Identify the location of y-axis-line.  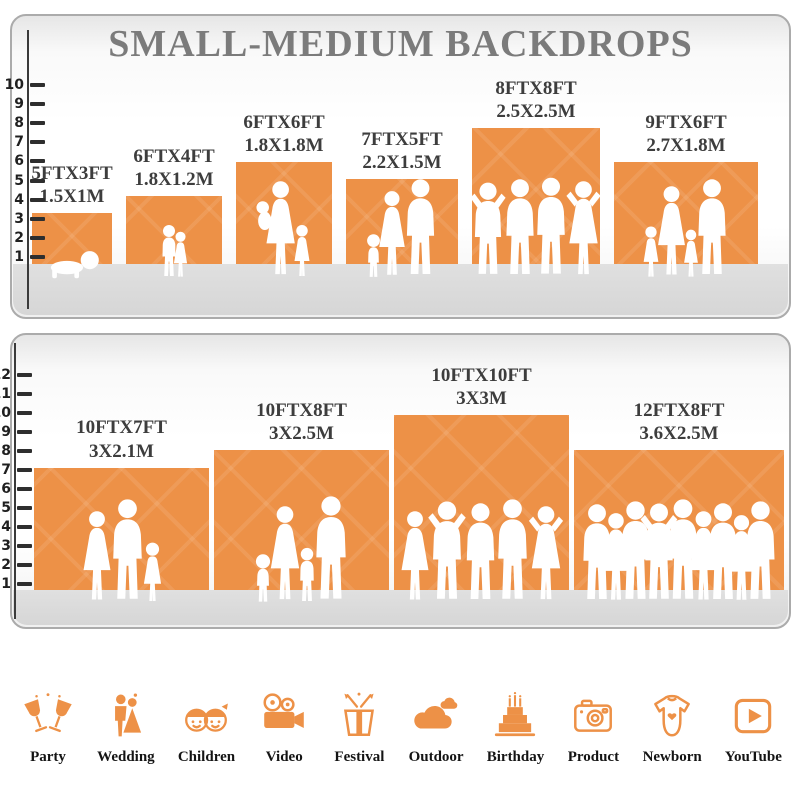
(15, 481).